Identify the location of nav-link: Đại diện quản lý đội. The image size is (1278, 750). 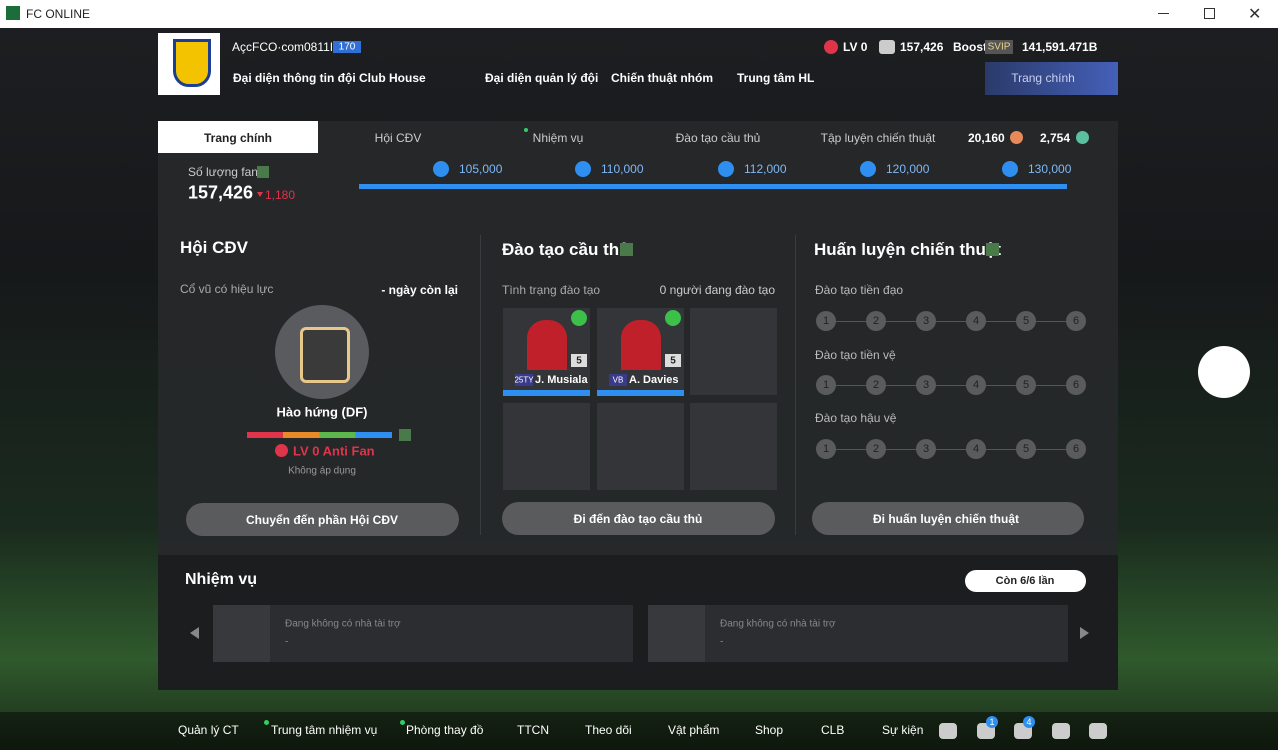
(542, 78).